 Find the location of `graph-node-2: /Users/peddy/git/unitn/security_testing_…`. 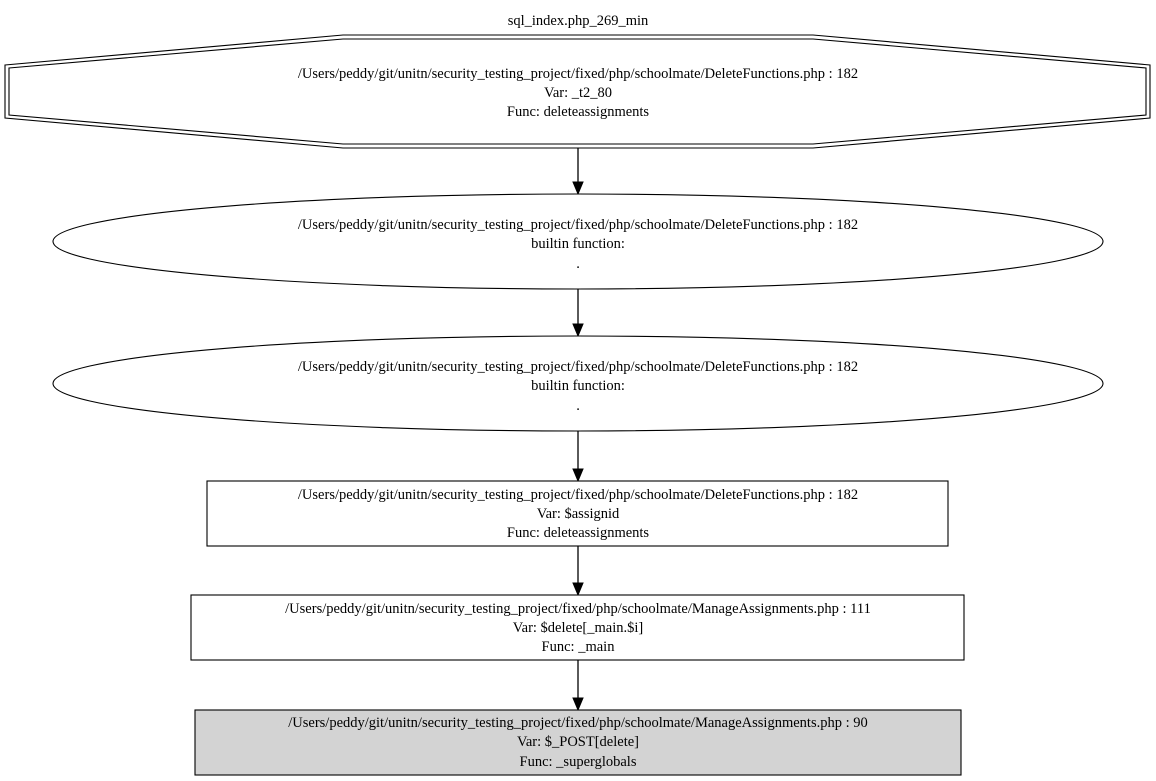

graph-node-2: /Users/peddy/git/unitn/security_testing_… is located at coordinates (578, 241).